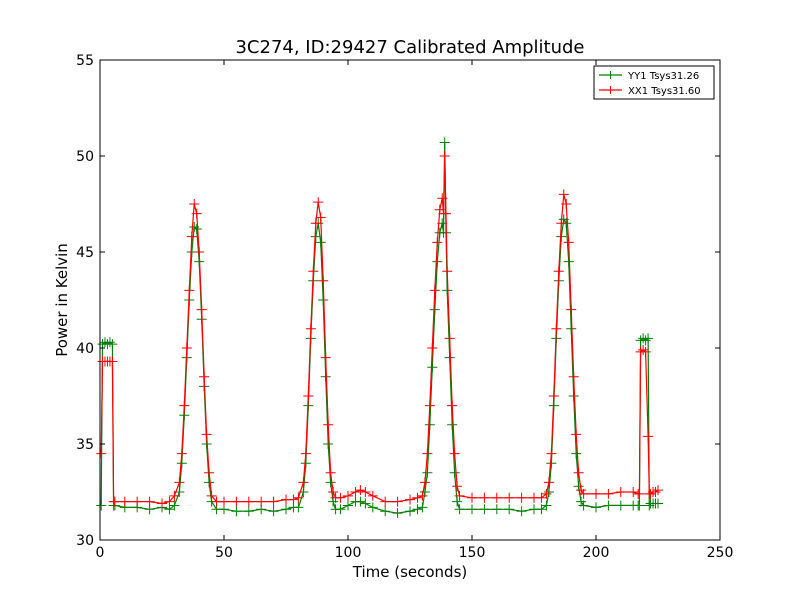  I want to click on x-tick-label: 250, so click(720, 553).